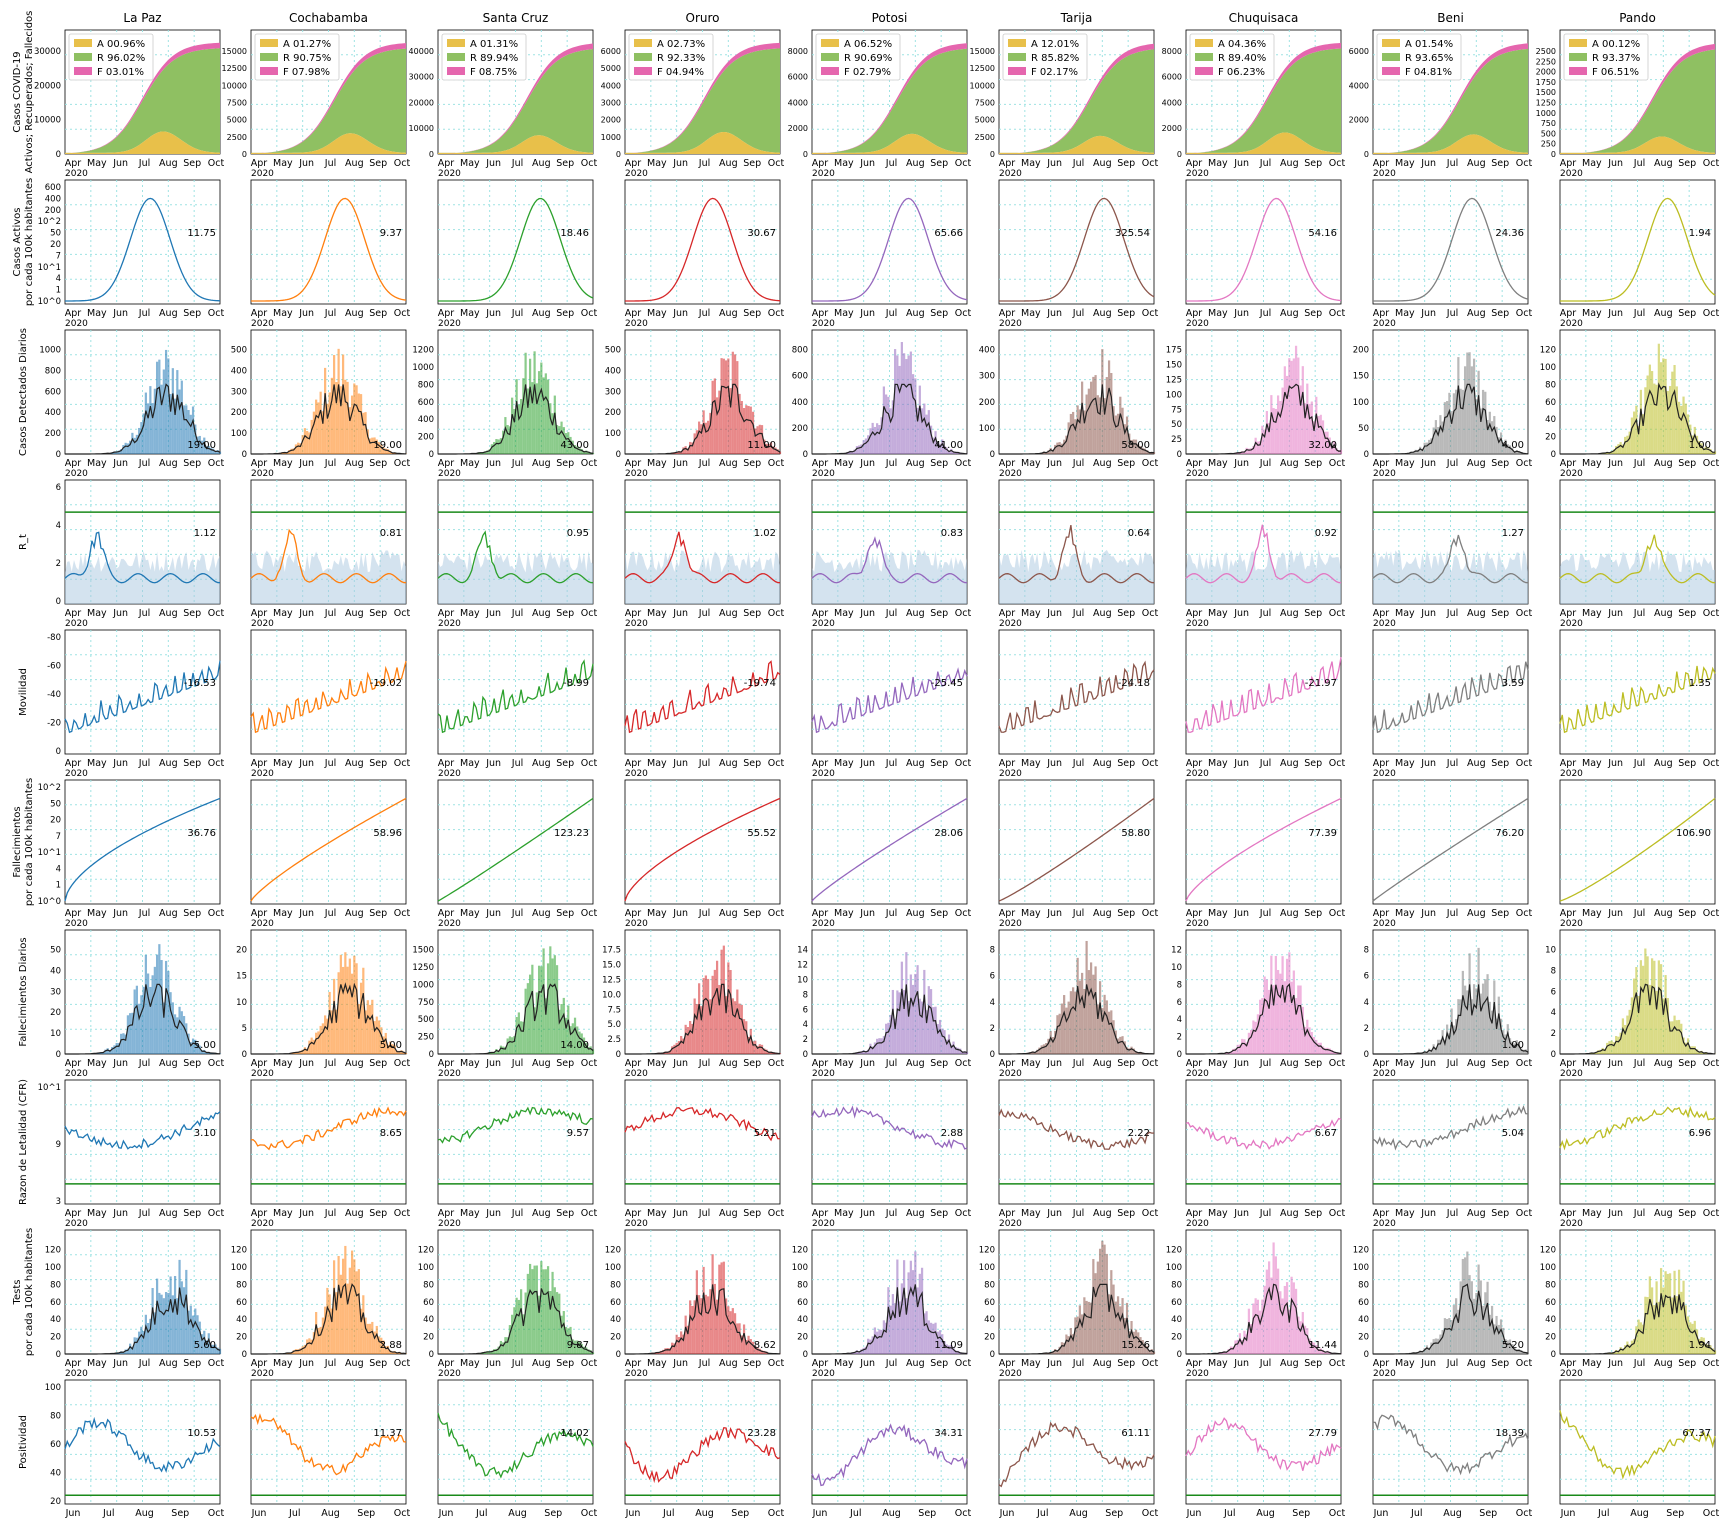 This screenshot has height=1523, width=1723. What do you see at coordinates (307, 58) in the screenshot?
I see `legend-entry: R 90.75%` at bounding box center [307, 58].